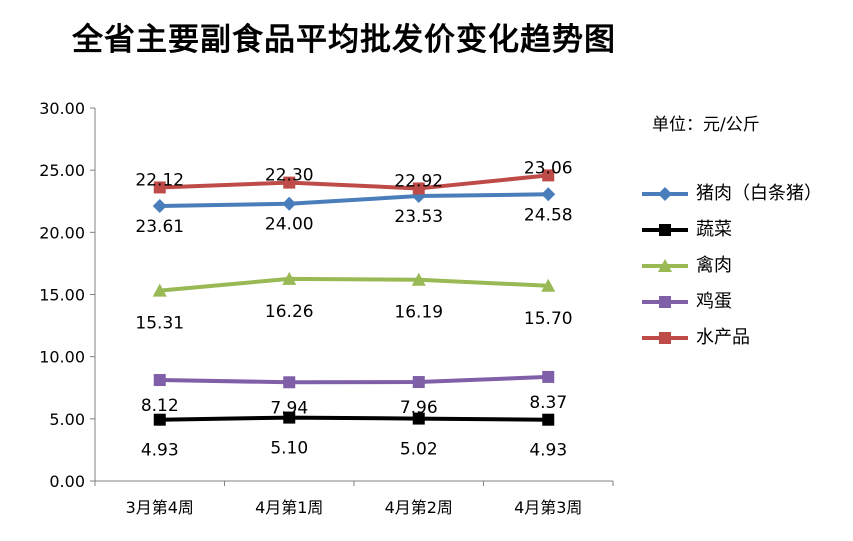  Describe the element at coordinates (289, 312) in the screenshot. I see `data-label: 16.26` at that location.